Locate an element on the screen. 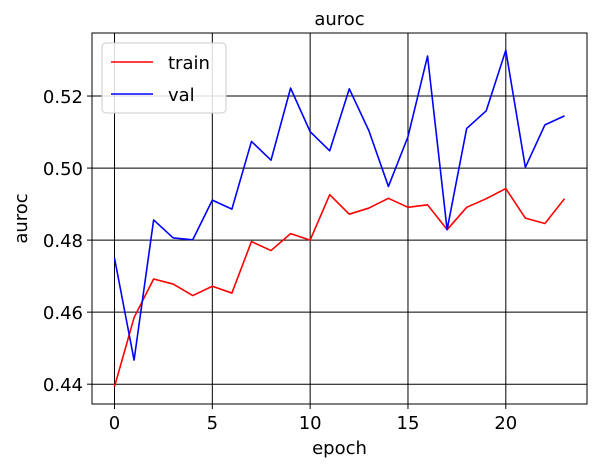 Image resolution: width=601 pixels, height=473 pixels. legend-box is located at coordinates (164, 78).